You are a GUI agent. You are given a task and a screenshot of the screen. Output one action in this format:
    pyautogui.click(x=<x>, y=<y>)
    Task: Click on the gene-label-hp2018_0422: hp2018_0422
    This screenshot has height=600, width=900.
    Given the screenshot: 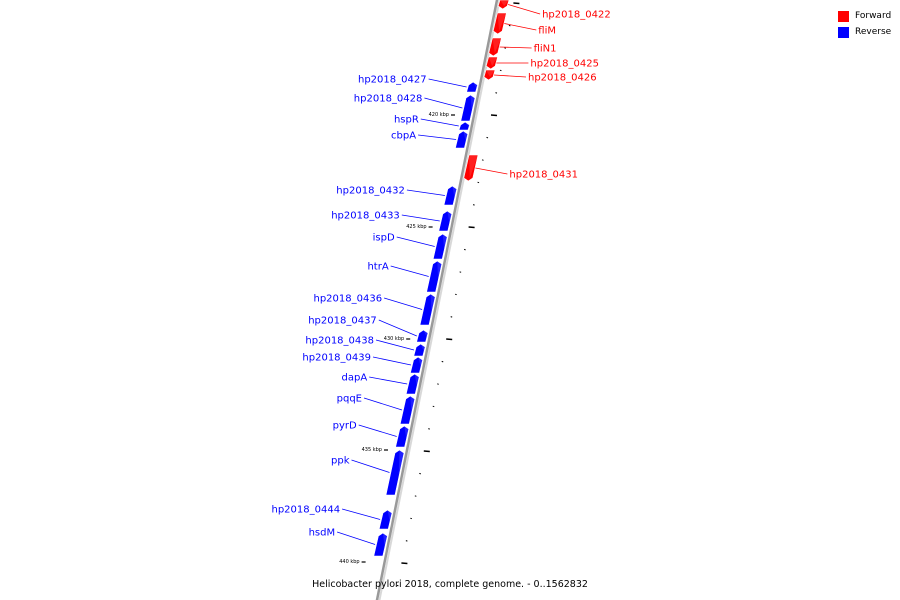 What is the action you would take?
    pyautogui.click(x=576, y=15)
    